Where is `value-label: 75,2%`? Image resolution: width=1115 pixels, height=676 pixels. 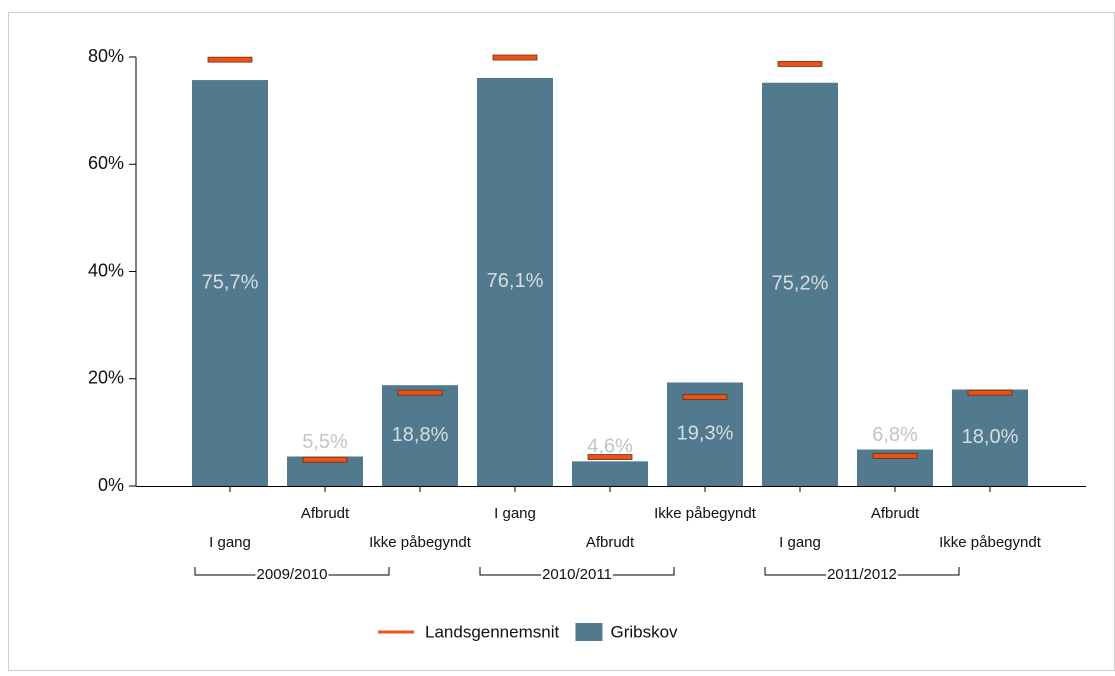 value-label: 75,2% is located at coordinates (800, 284).